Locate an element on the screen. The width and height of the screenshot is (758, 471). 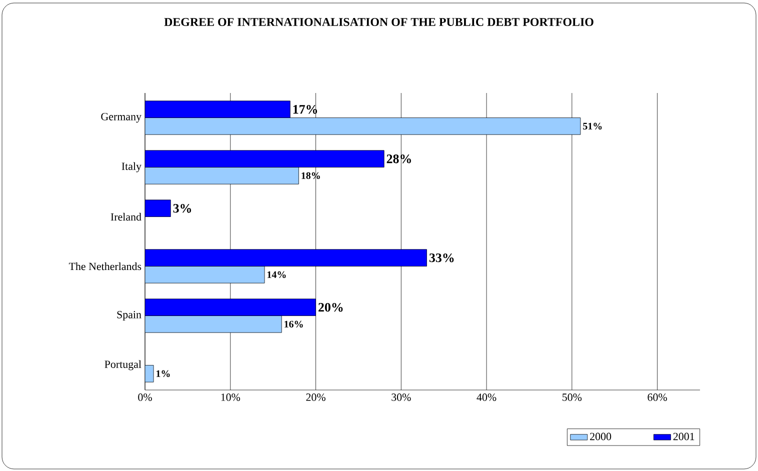
data-label: 20% is located at coordinates (330, 307).